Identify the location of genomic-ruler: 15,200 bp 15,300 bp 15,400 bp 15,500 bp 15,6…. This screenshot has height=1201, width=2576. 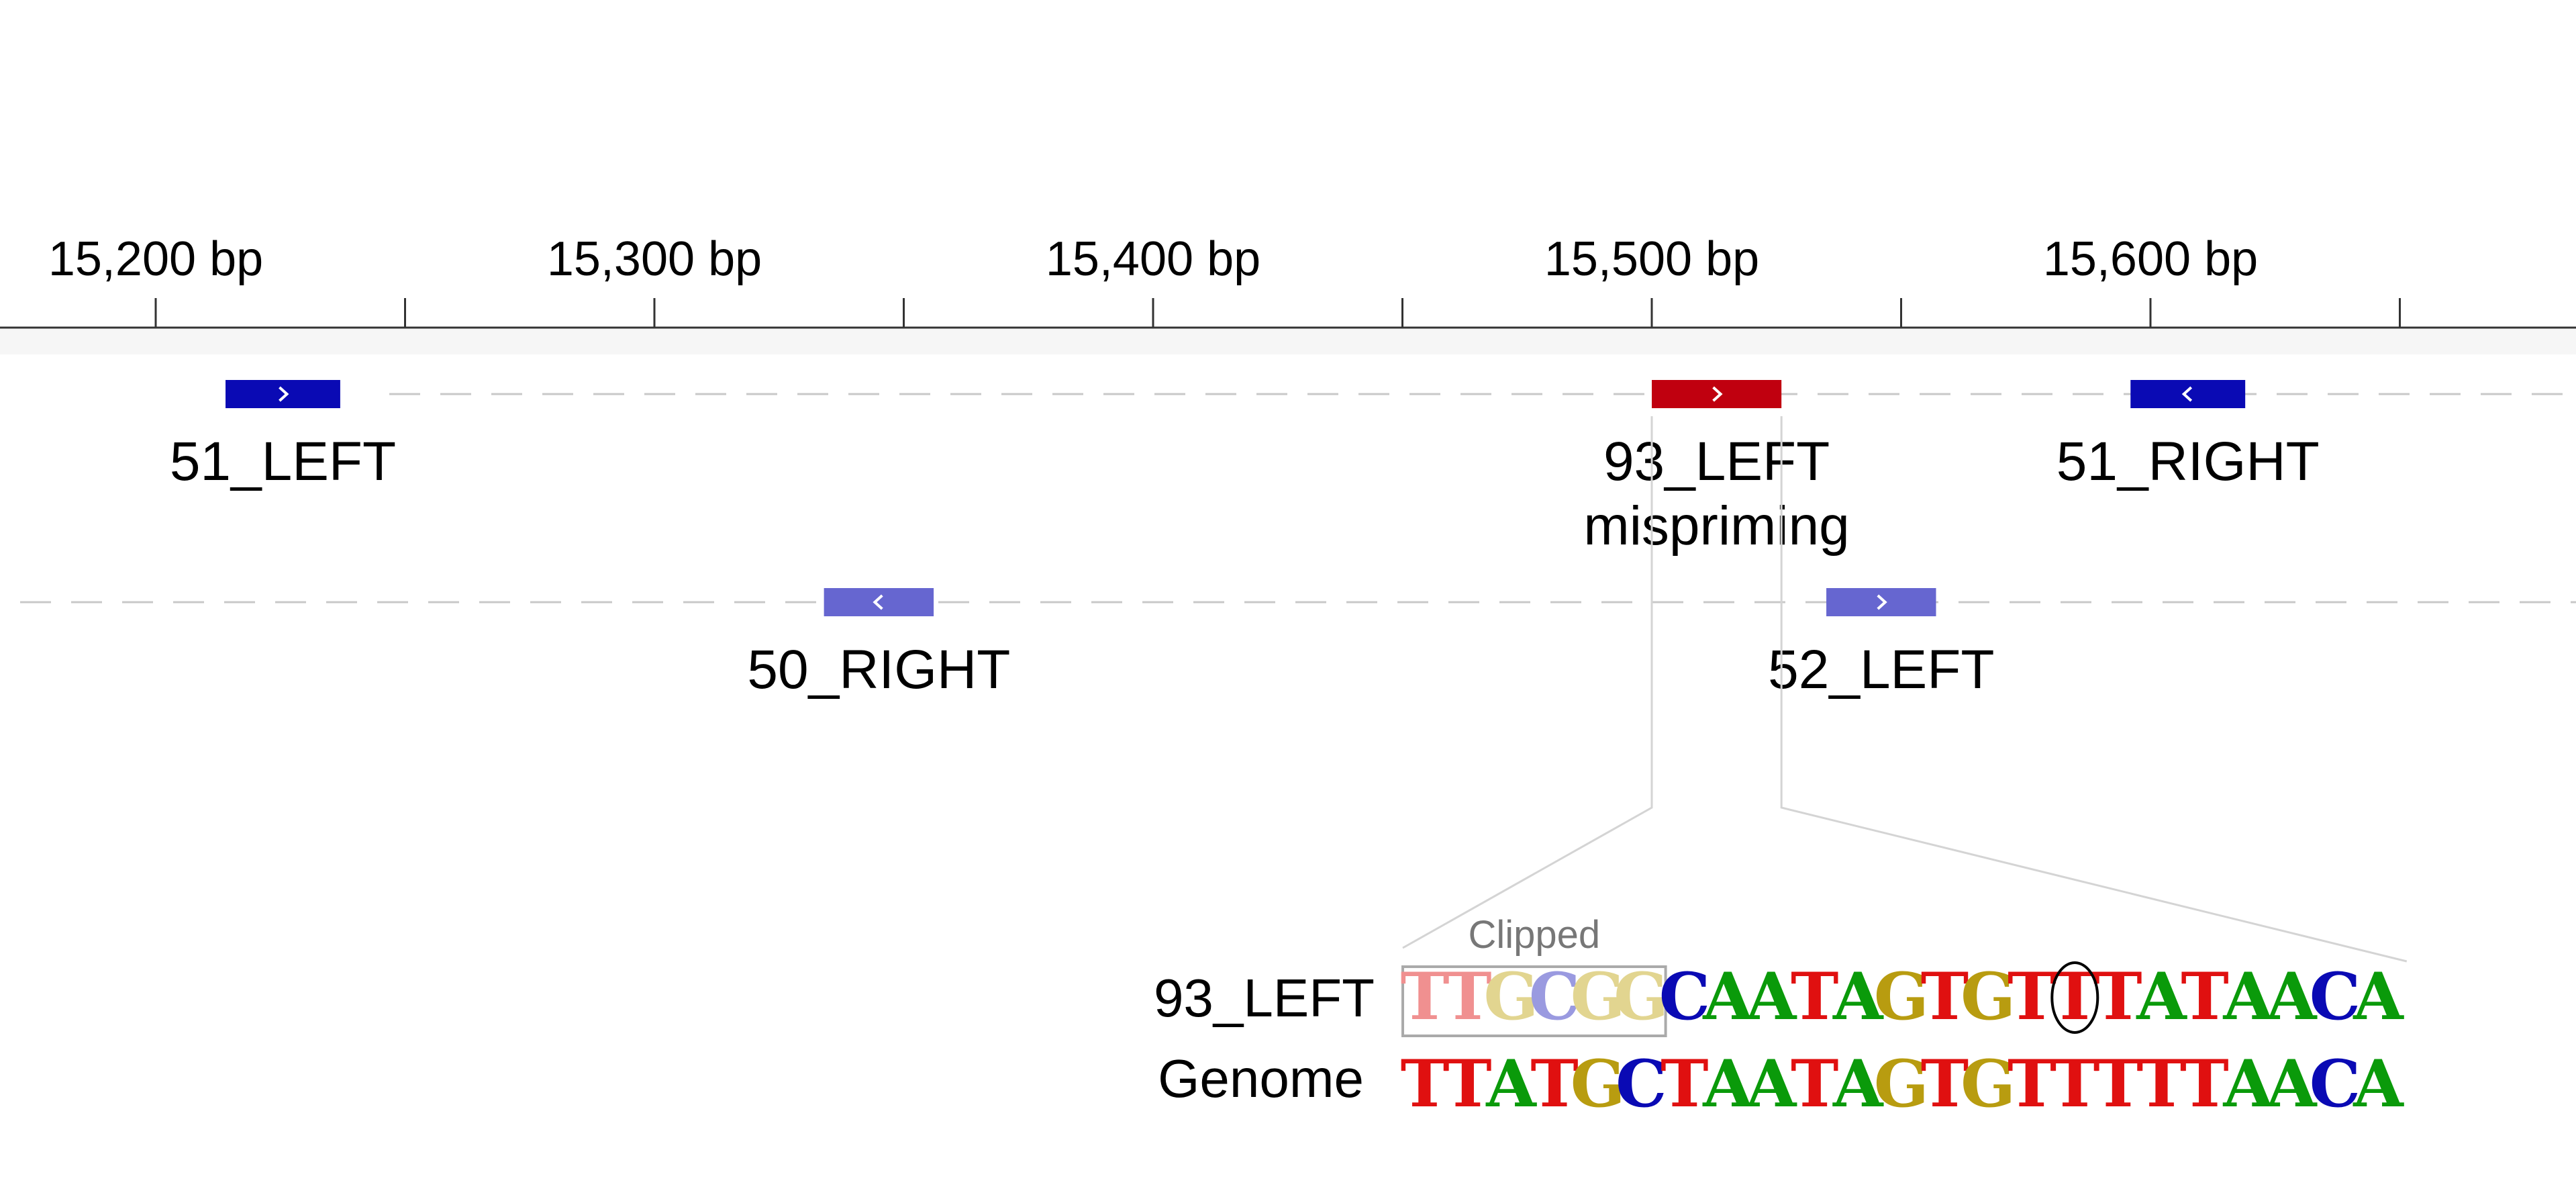
(1288, 293).